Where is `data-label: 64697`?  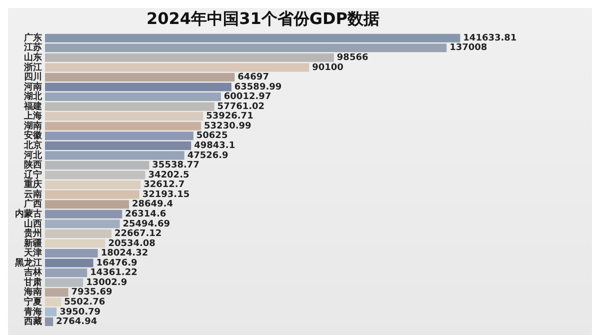 data-label: 64697 is located at coordinates (253, 77).